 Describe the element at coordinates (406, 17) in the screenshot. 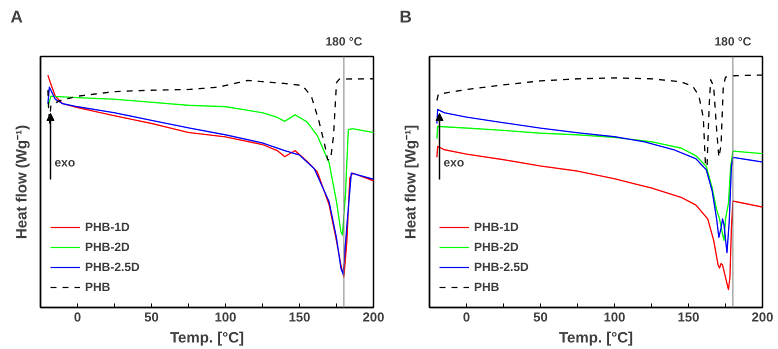

I see `chart-title: B` at that location.